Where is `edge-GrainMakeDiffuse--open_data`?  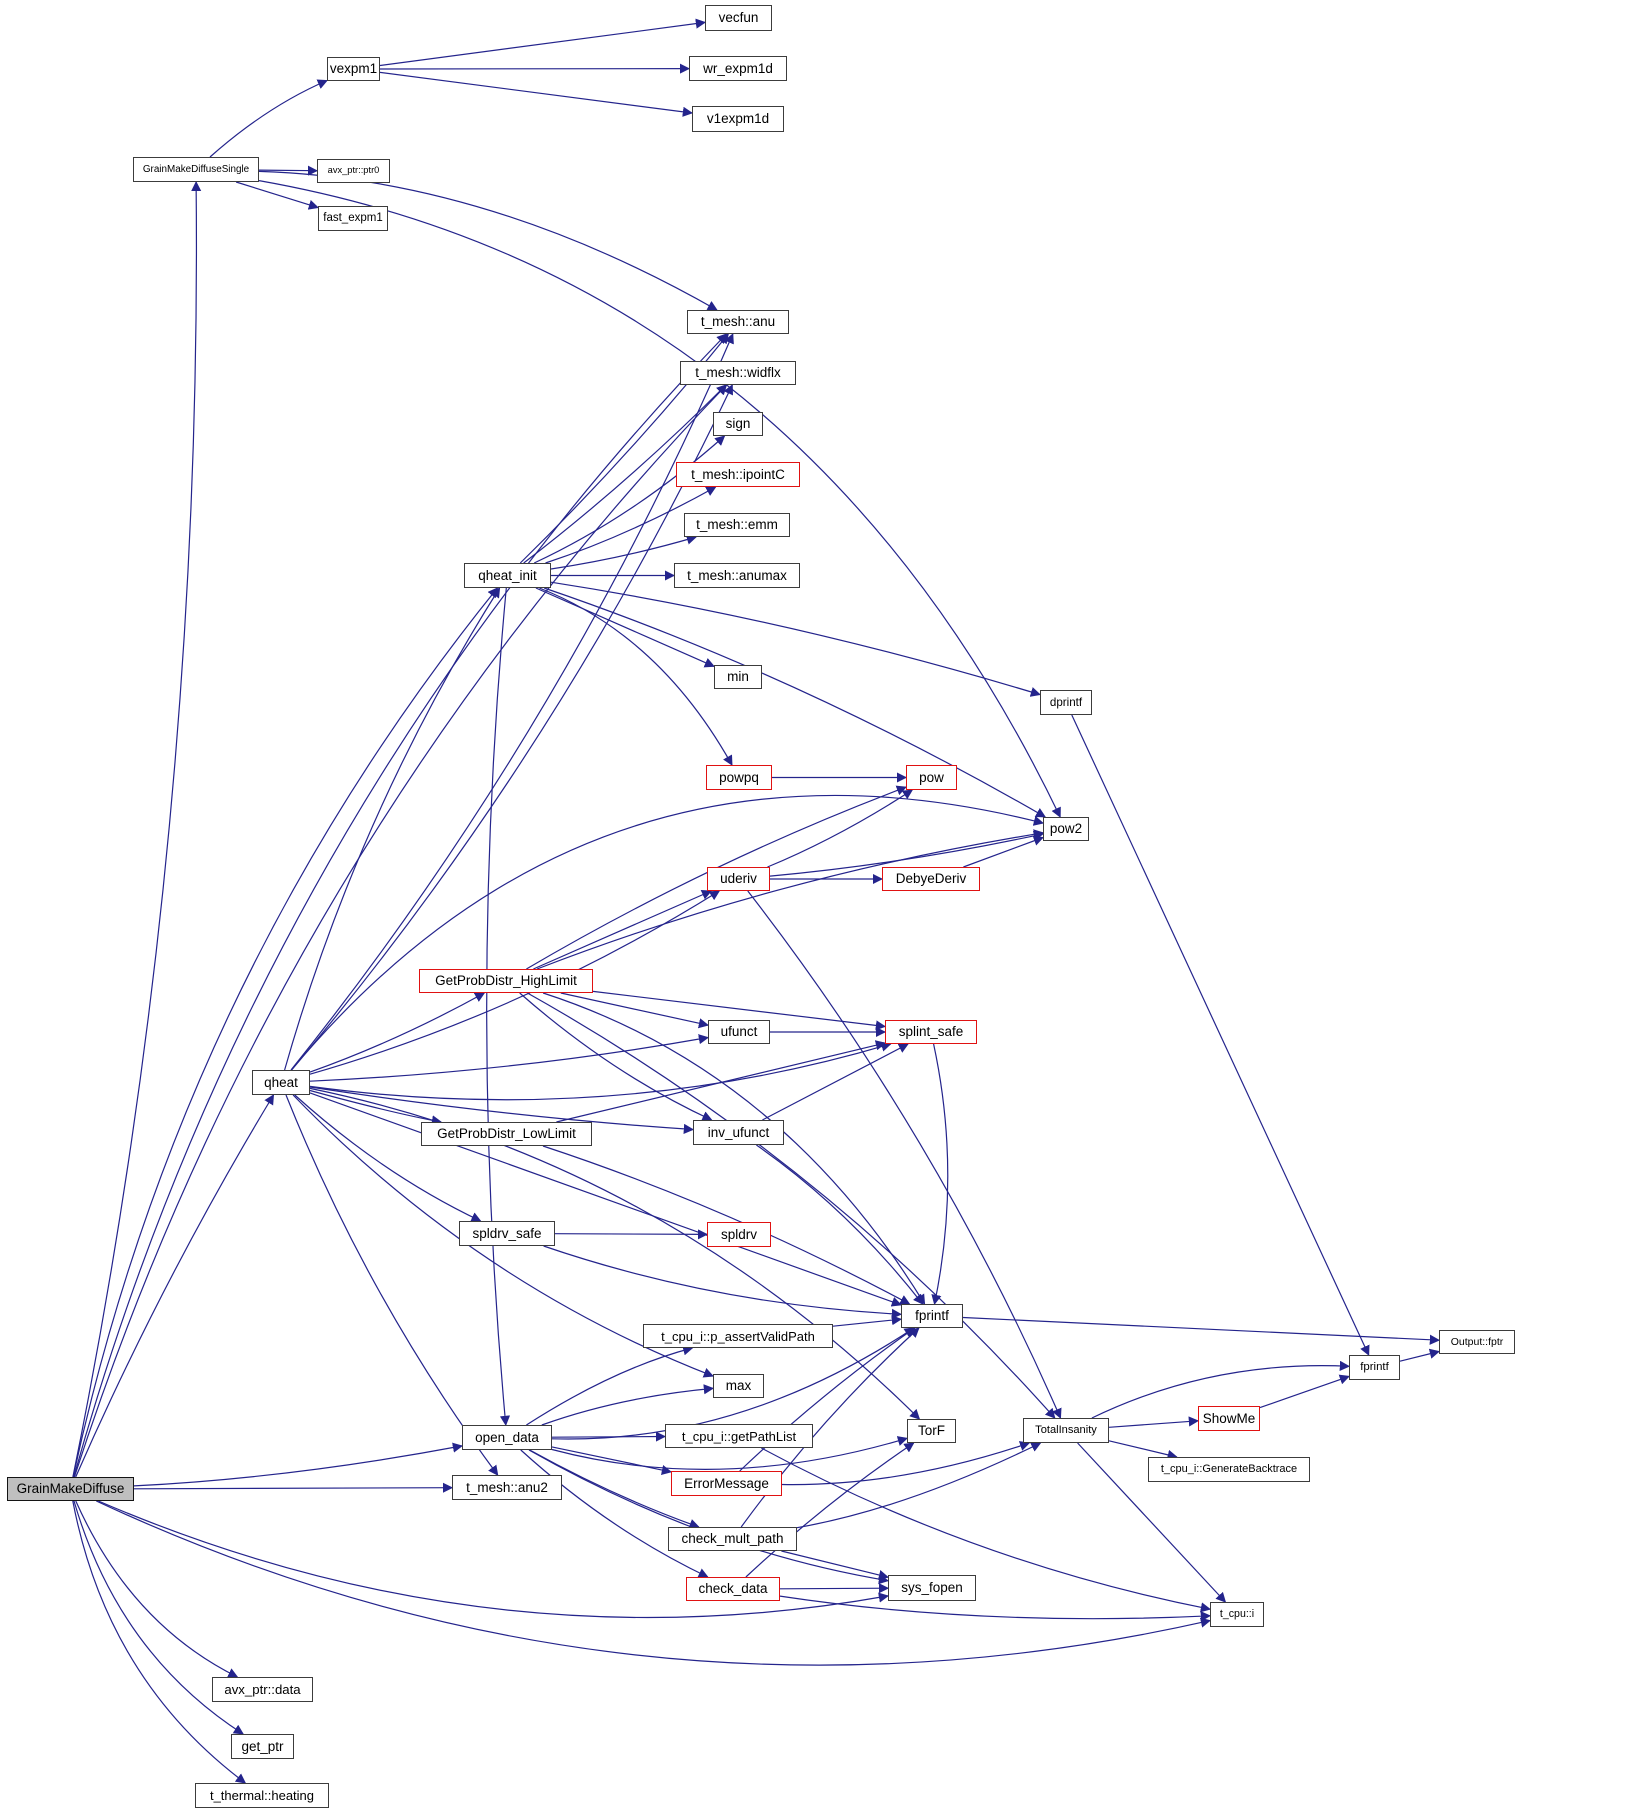
edge-GrainMakeDiffuse--open_data is located at coordinates (298, 1464).